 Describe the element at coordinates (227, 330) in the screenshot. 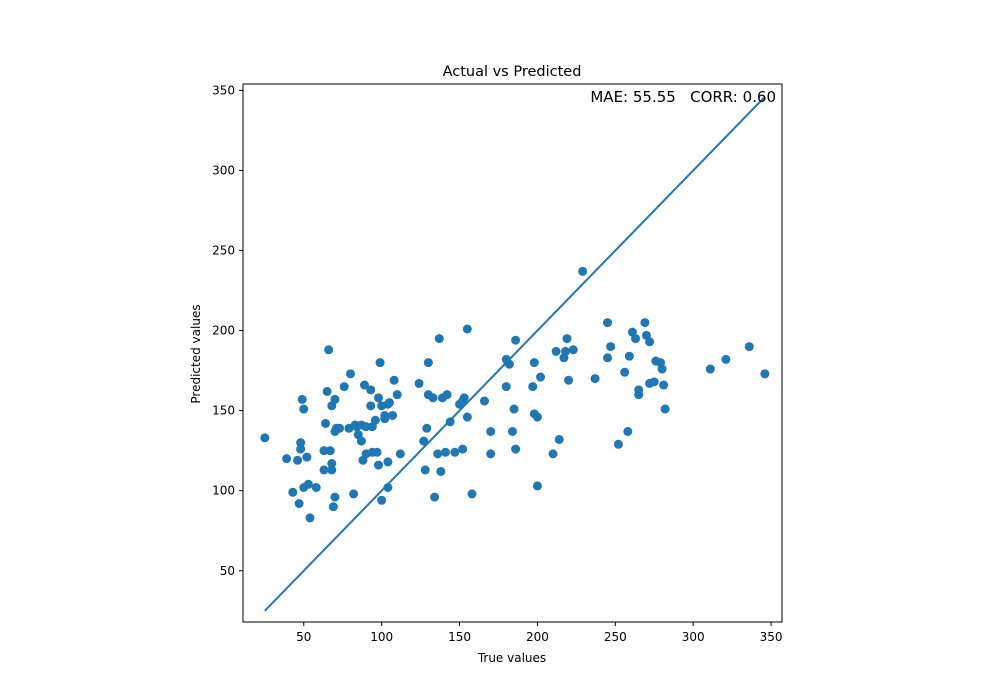

I see `y-axis-ticks: 50 100 150 200 250 300 350` at that location.